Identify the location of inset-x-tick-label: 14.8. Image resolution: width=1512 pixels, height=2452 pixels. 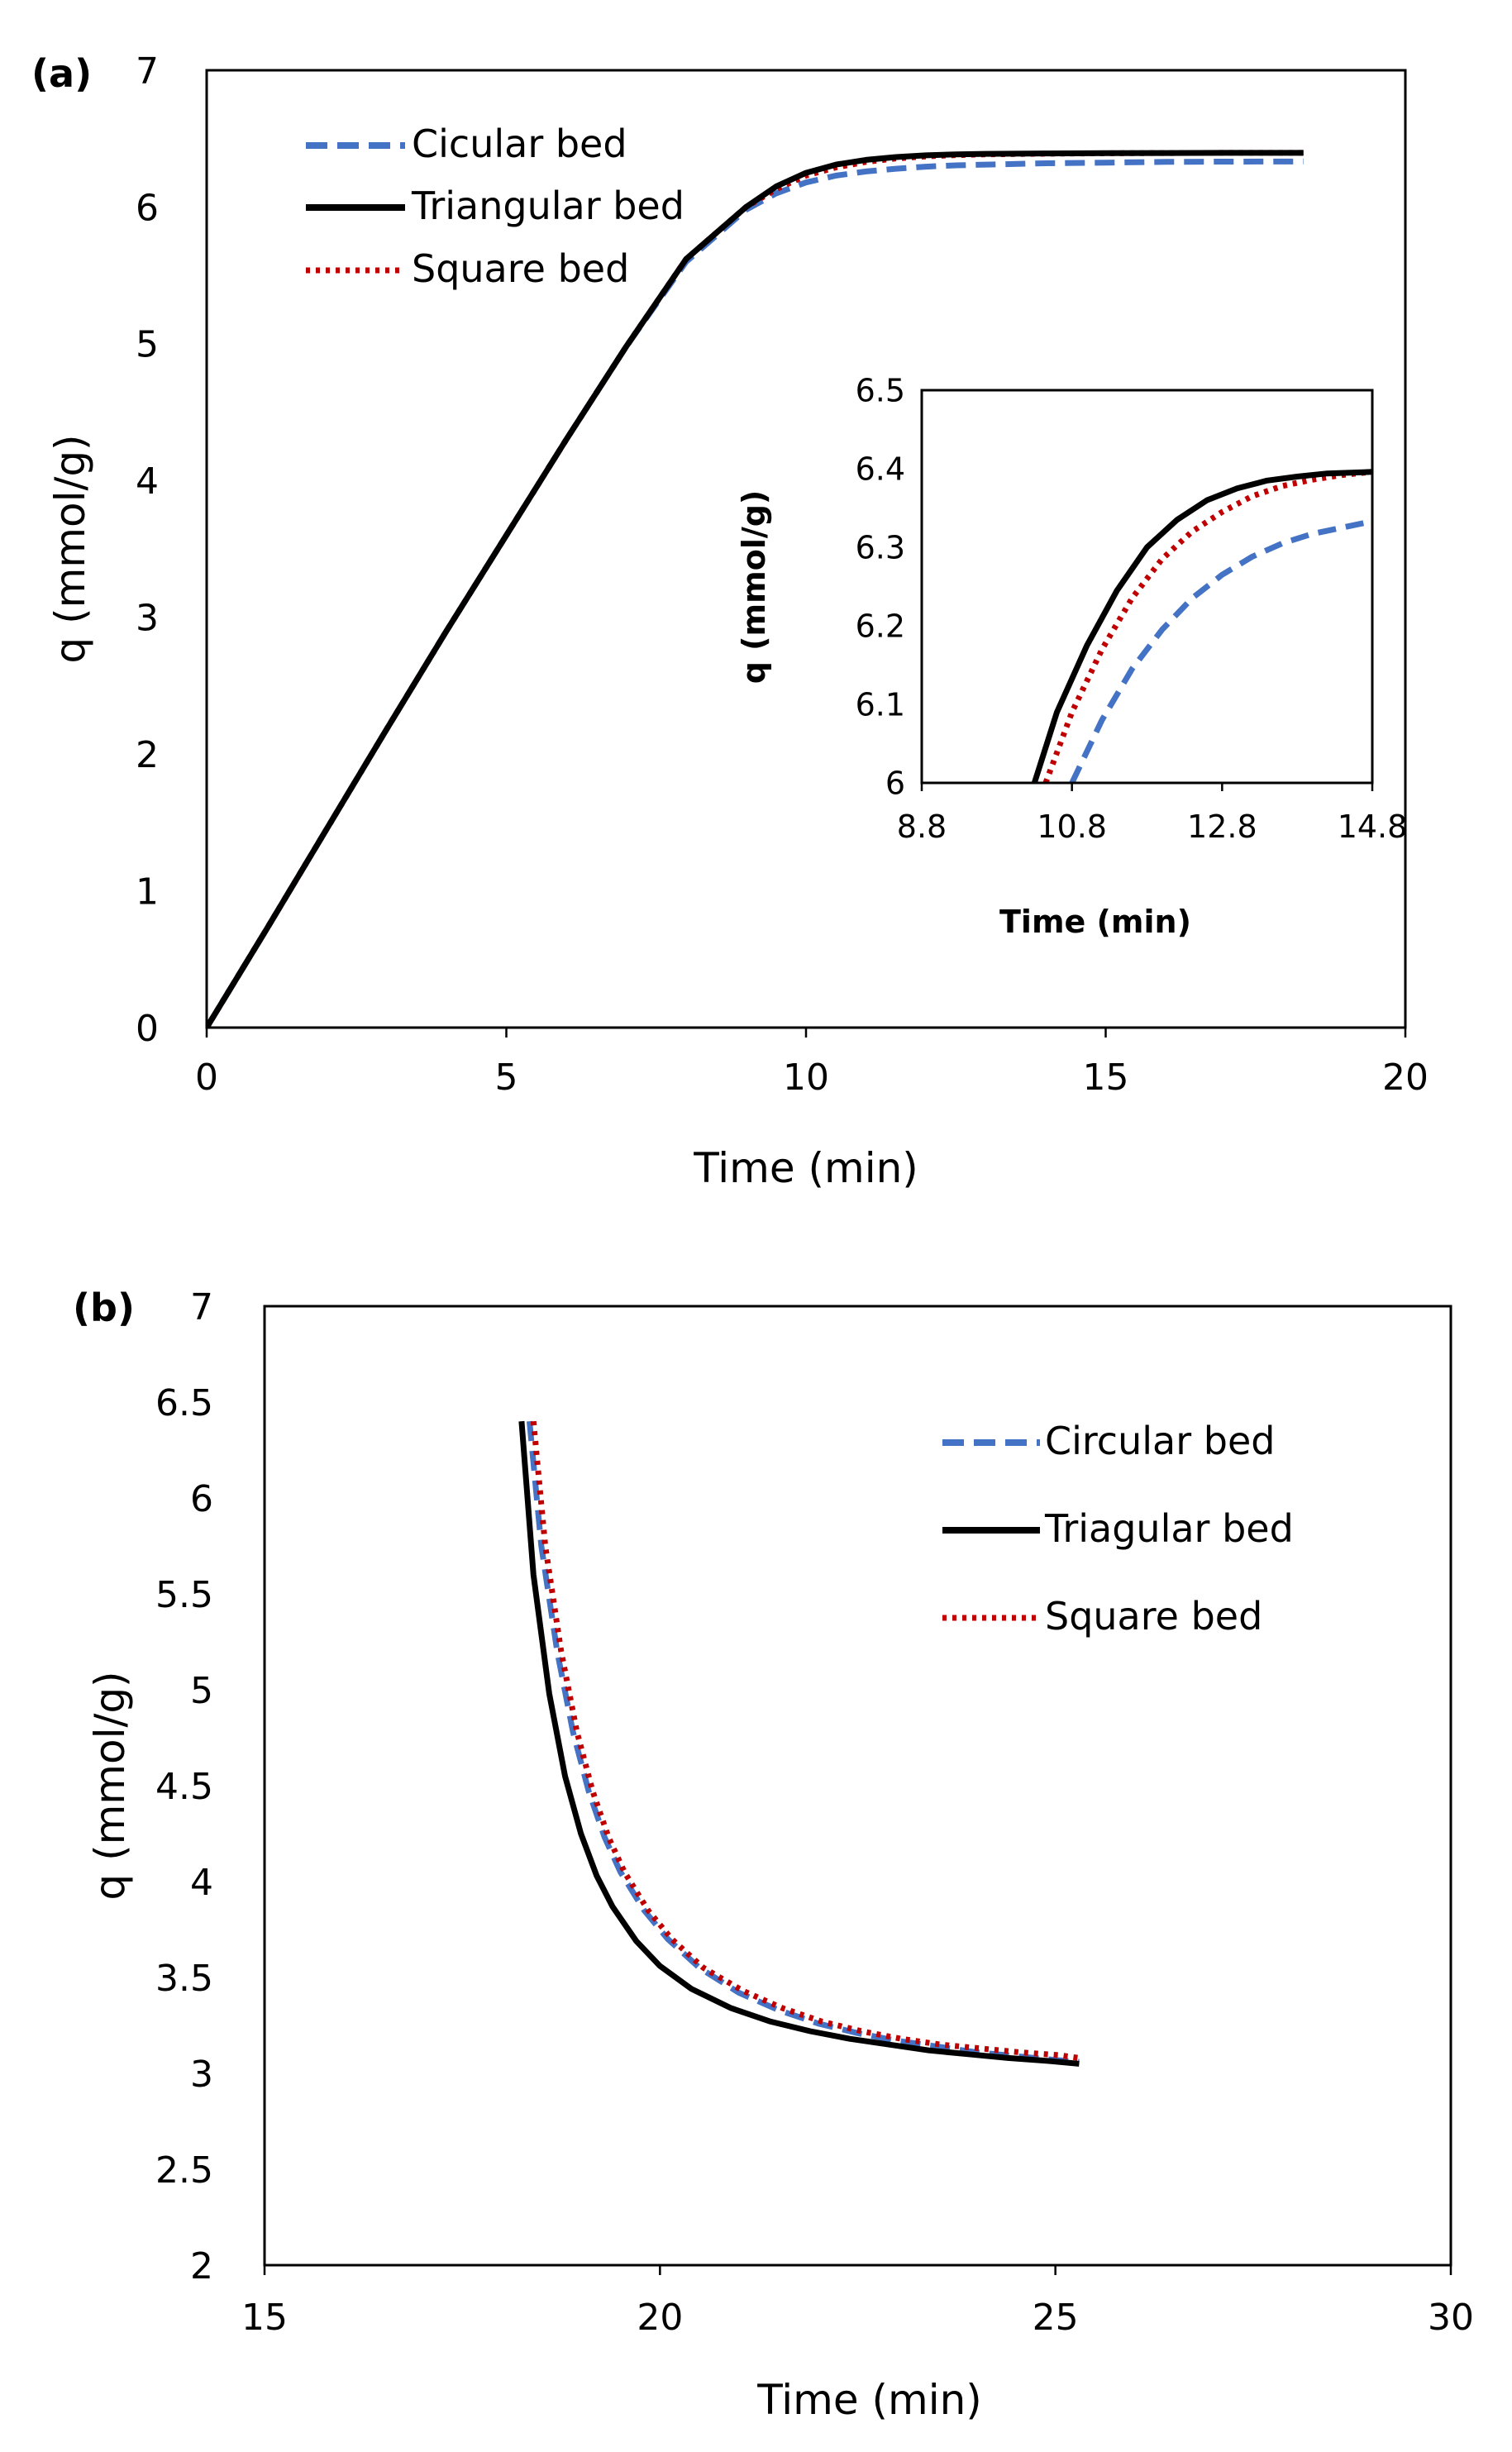
(1373, 827).